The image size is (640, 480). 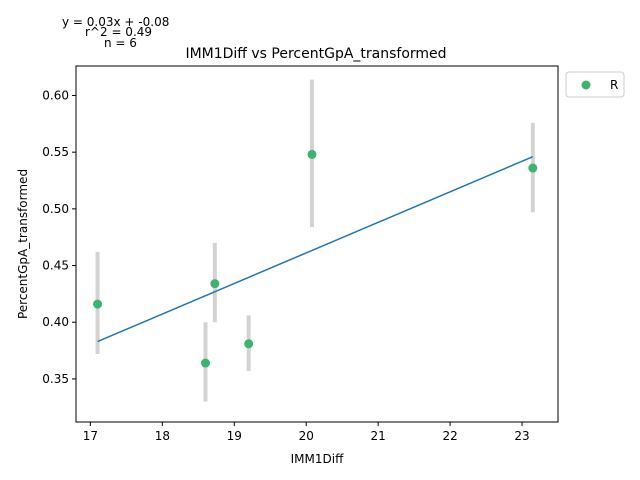 I want to click on legend-label-r: R, so click(x=614, y=85).